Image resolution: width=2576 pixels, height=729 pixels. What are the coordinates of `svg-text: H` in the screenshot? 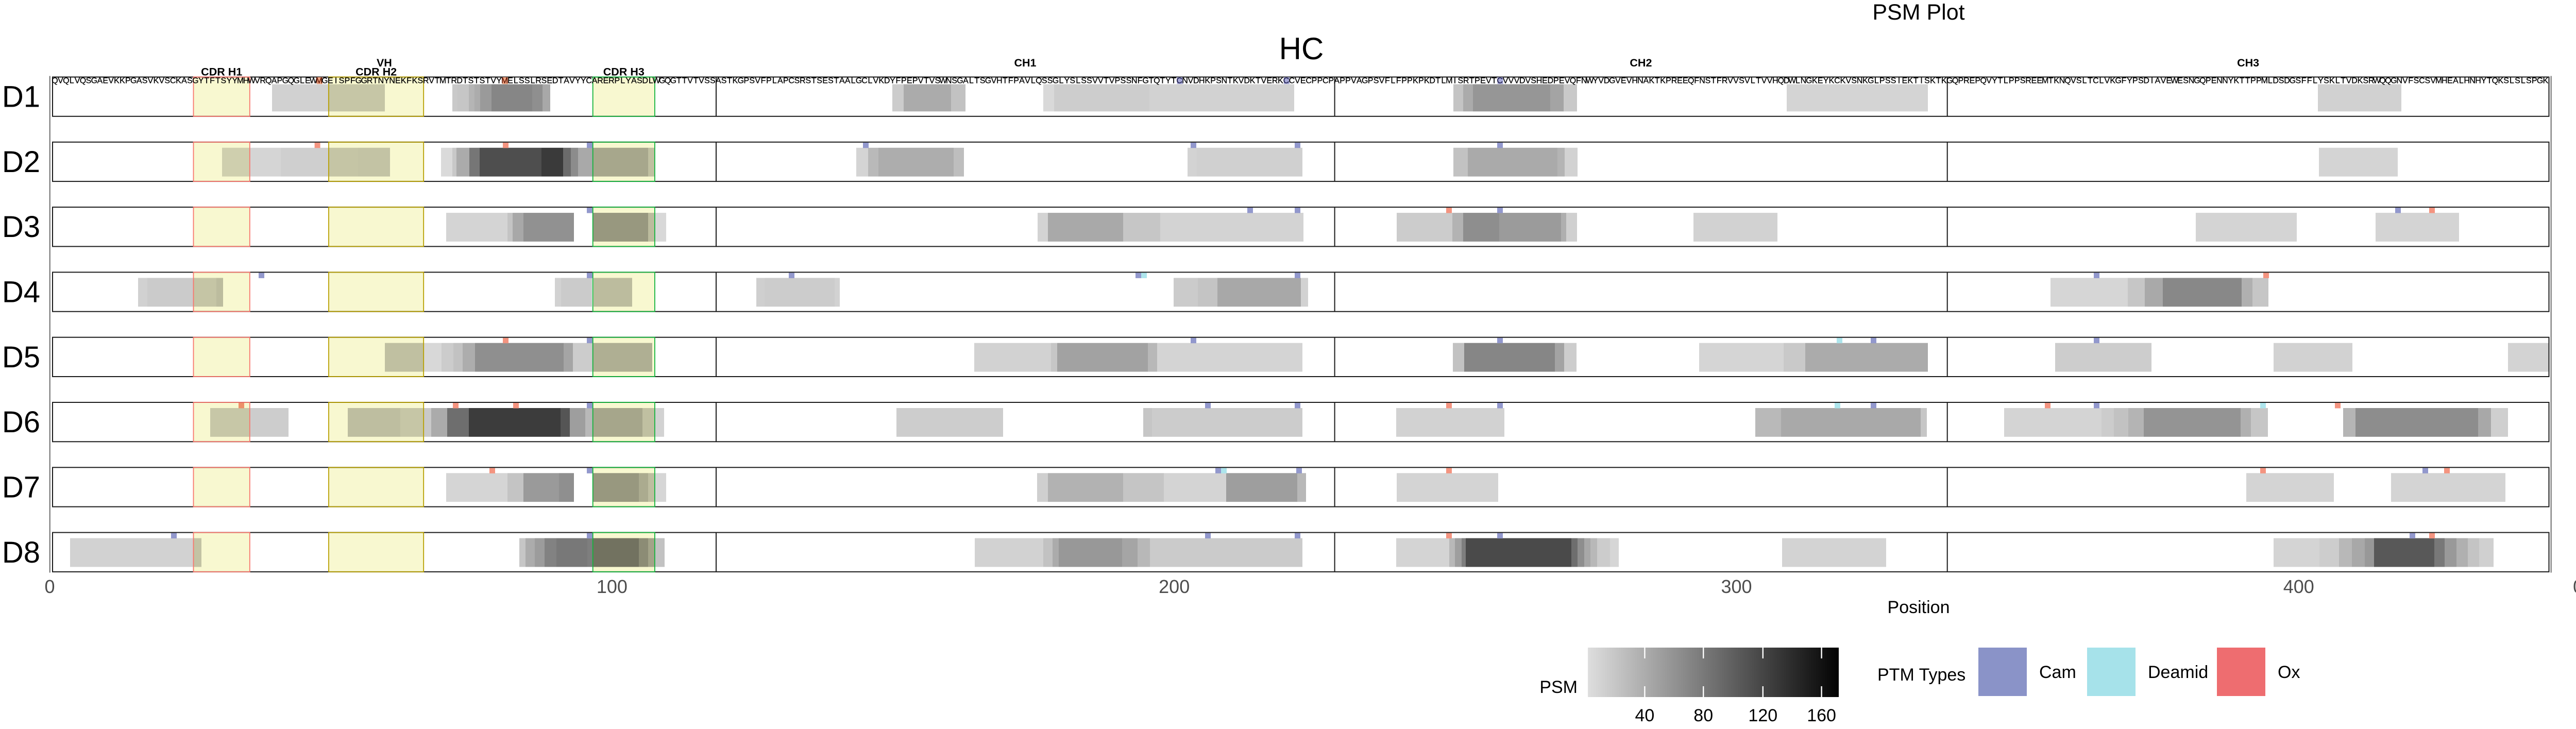 It's located at (1539, 81).